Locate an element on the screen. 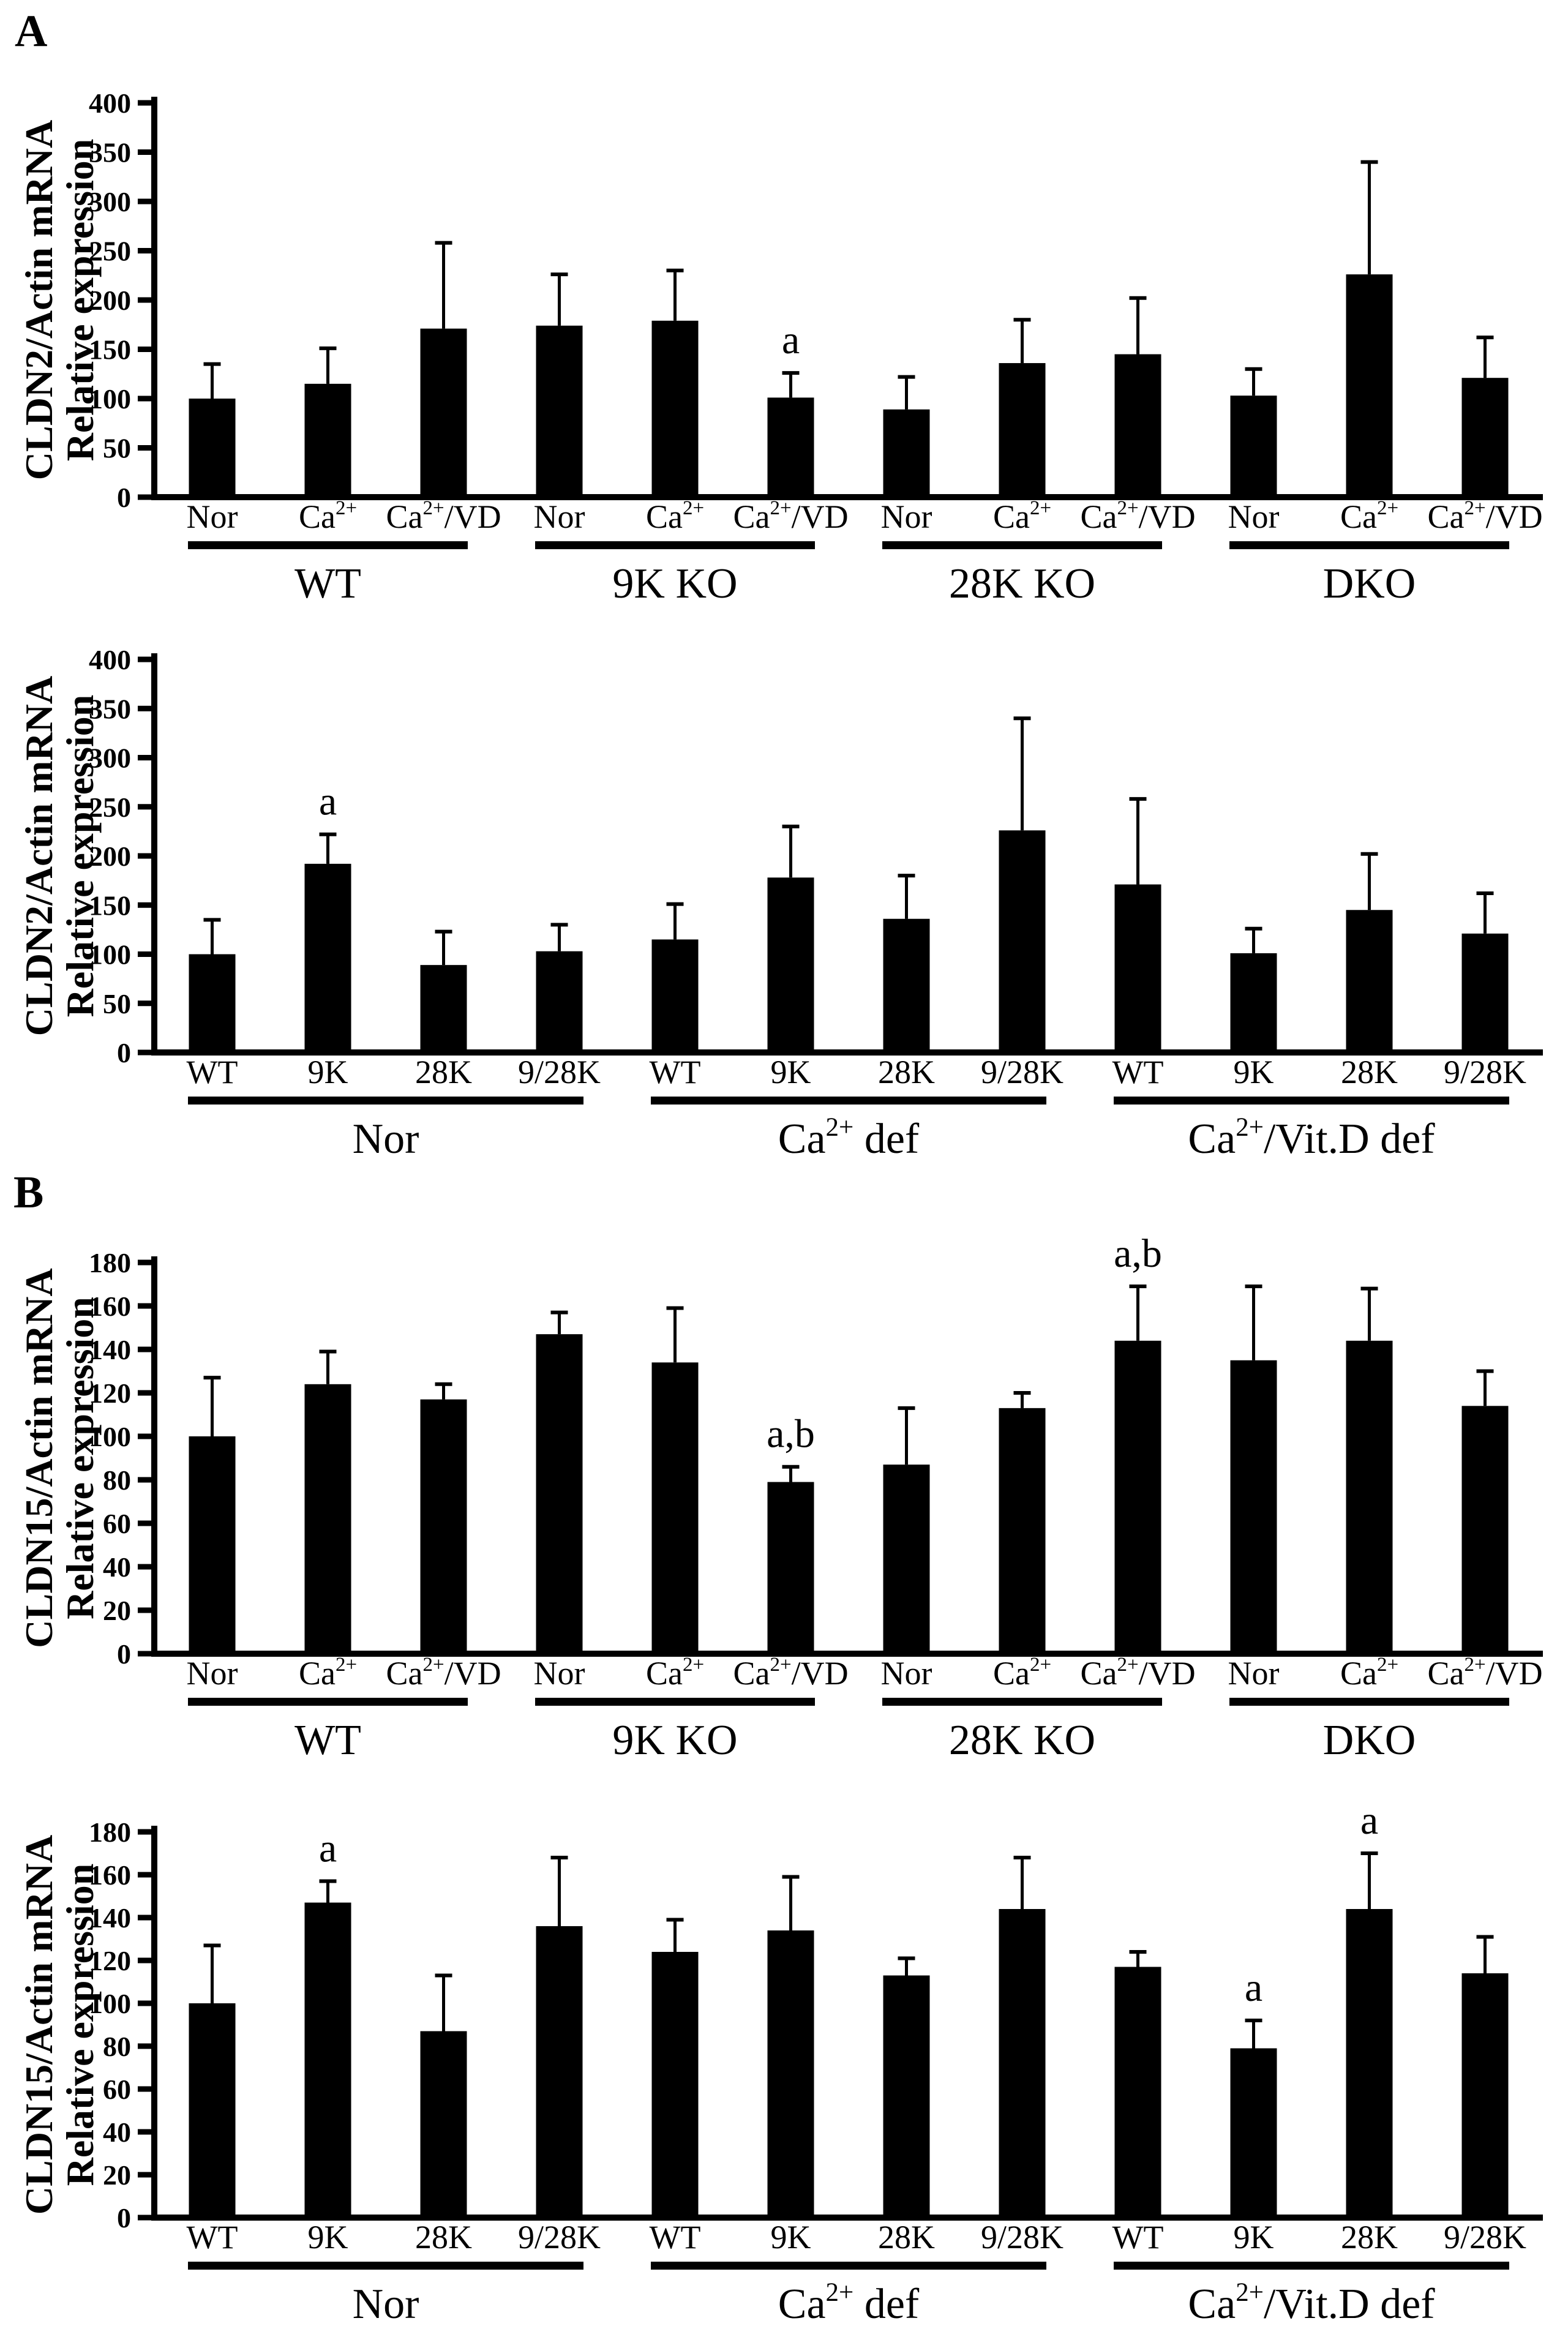 The height and width of the screenshot is (2348, 1568). label-segment: def is located at coordinates (887, 1139).